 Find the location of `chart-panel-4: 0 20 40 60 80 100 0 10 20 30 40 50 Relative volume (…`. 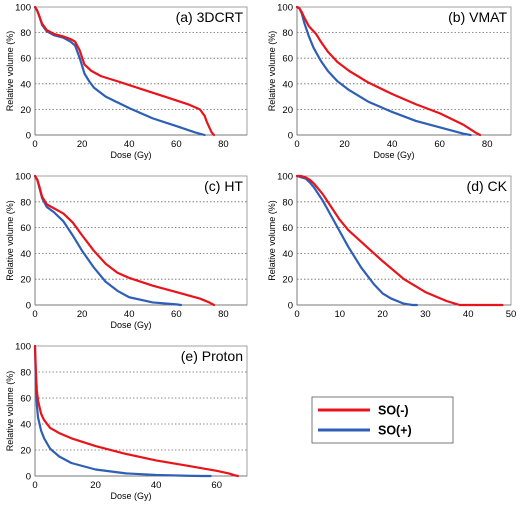

chart-panel-4: 0 20 40 60 80 100 0 10 20 30 40 50 Relative volume (… is located at coordinates (391, 246).